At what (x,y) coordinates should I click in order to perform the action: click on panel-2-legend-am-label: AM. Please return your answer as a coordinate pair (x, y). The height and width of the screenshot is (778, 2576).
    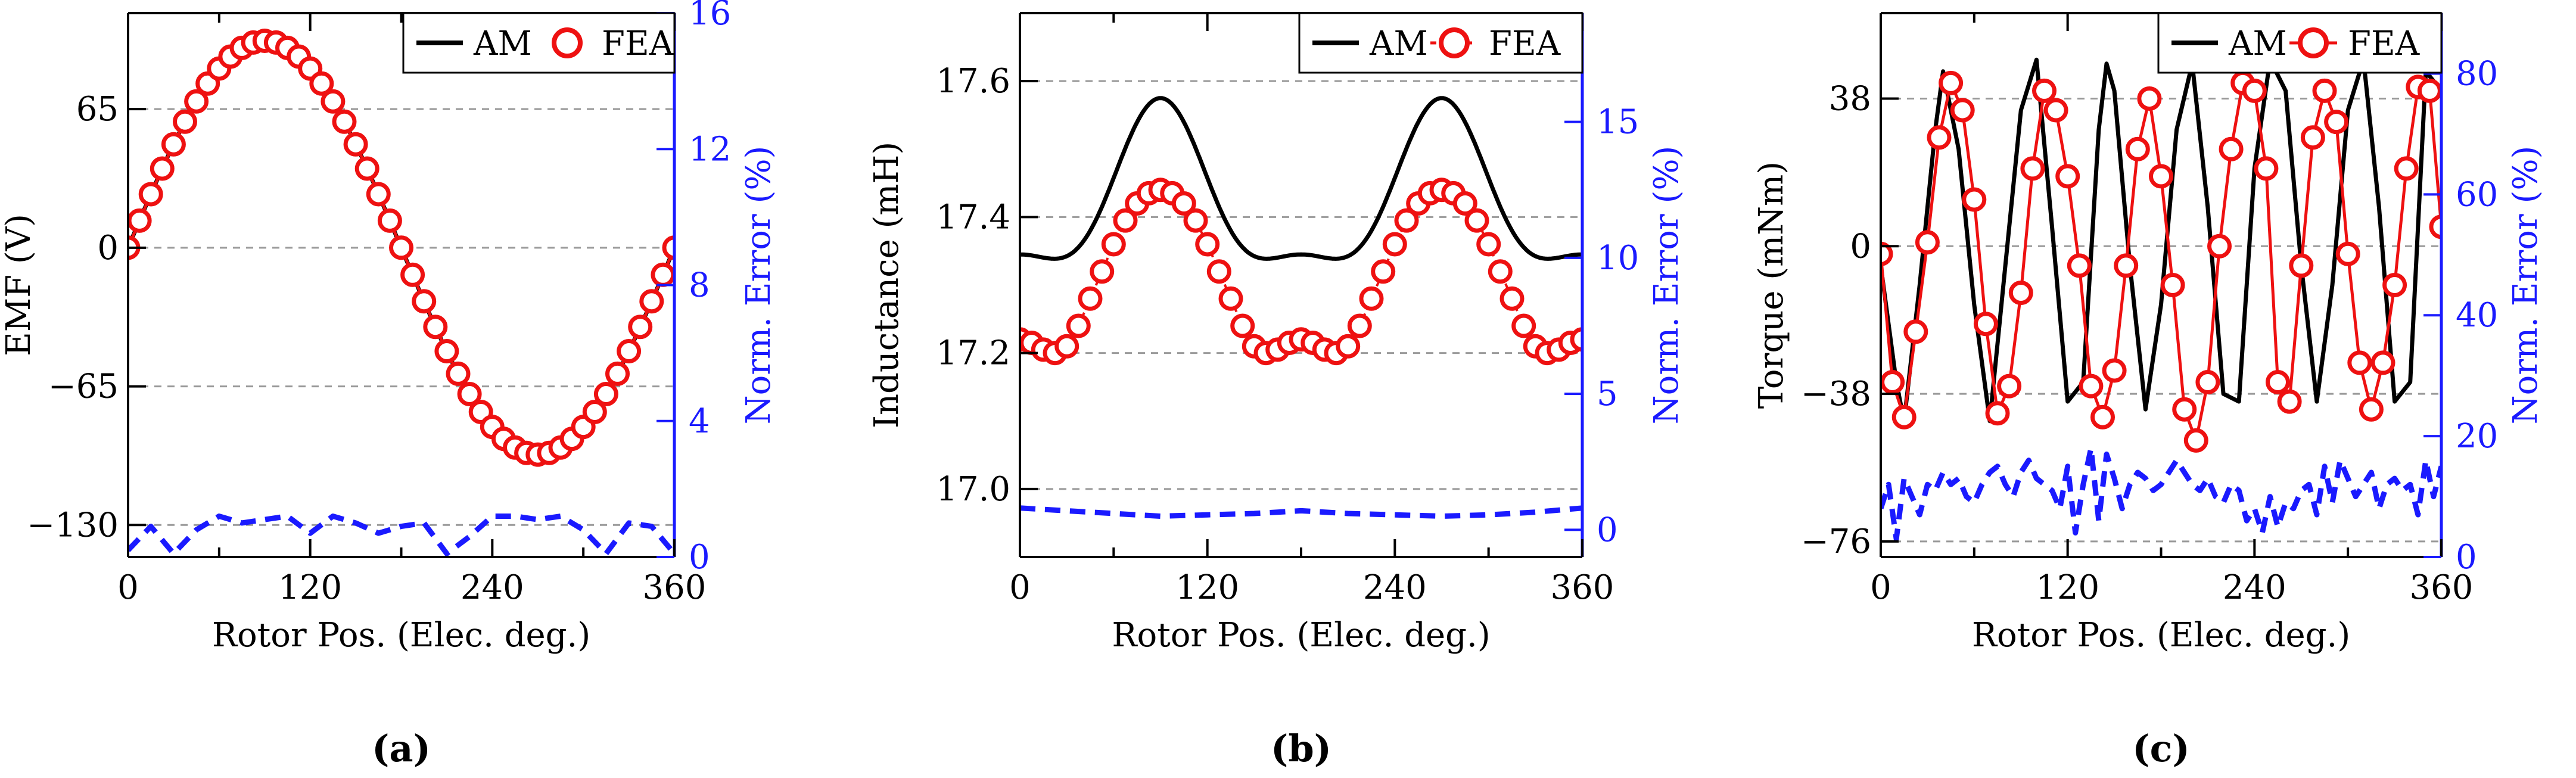
    Looking at the image, I should click on (1398, 43).